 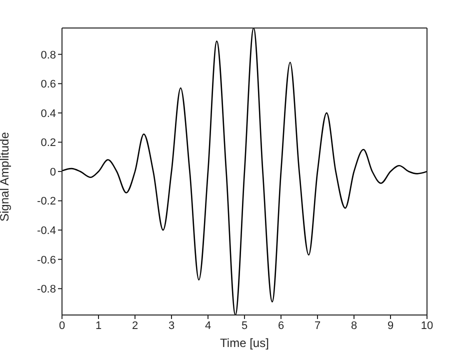 I want to click on x-tick-label: 10, so click(x=427, y=326).